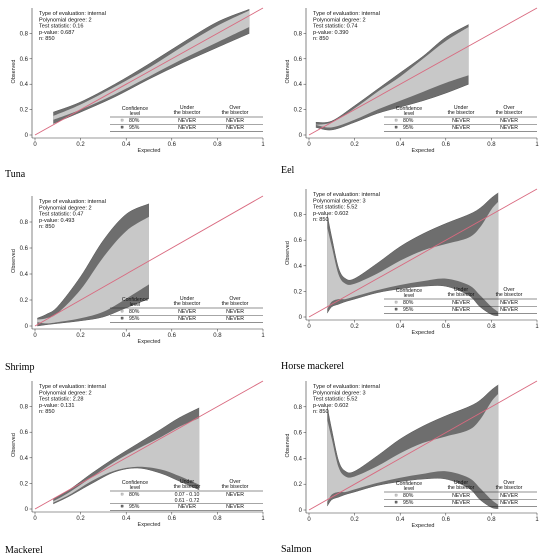  I want to click on info-line: p-value: 0.687, so click(56, 33).